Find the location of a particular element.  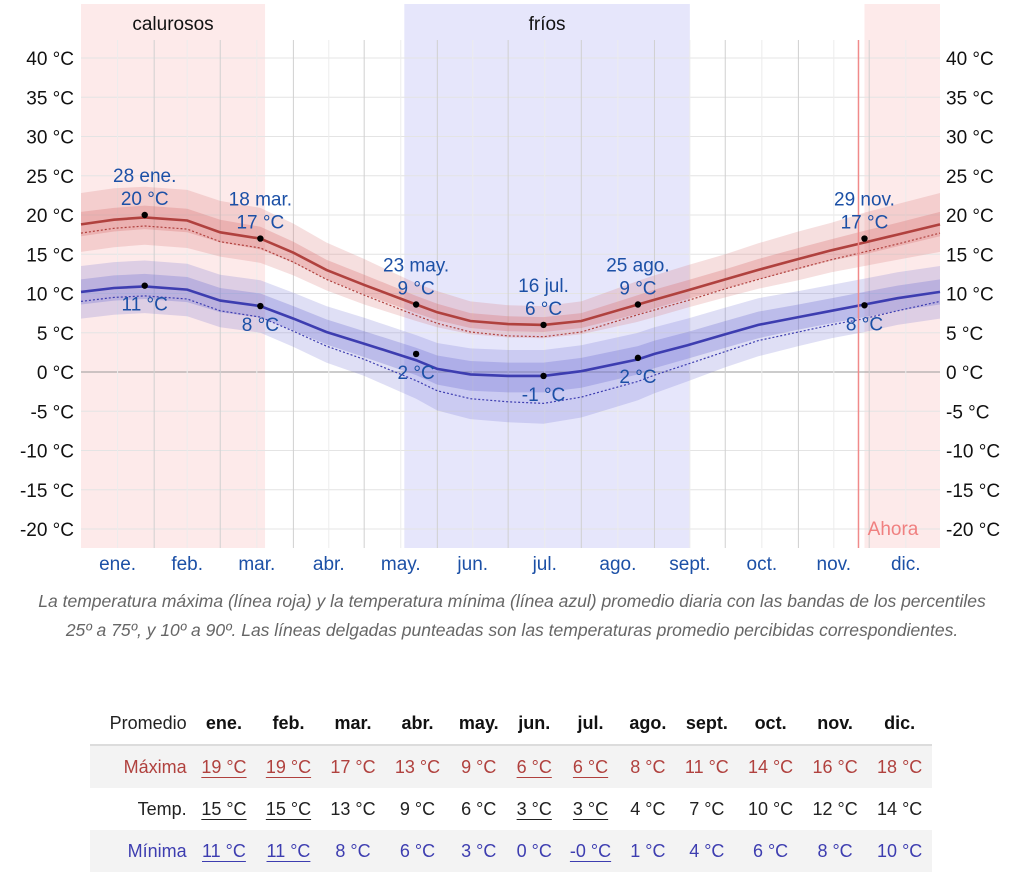

month-header: mar. is located at coordinates (353, 722).